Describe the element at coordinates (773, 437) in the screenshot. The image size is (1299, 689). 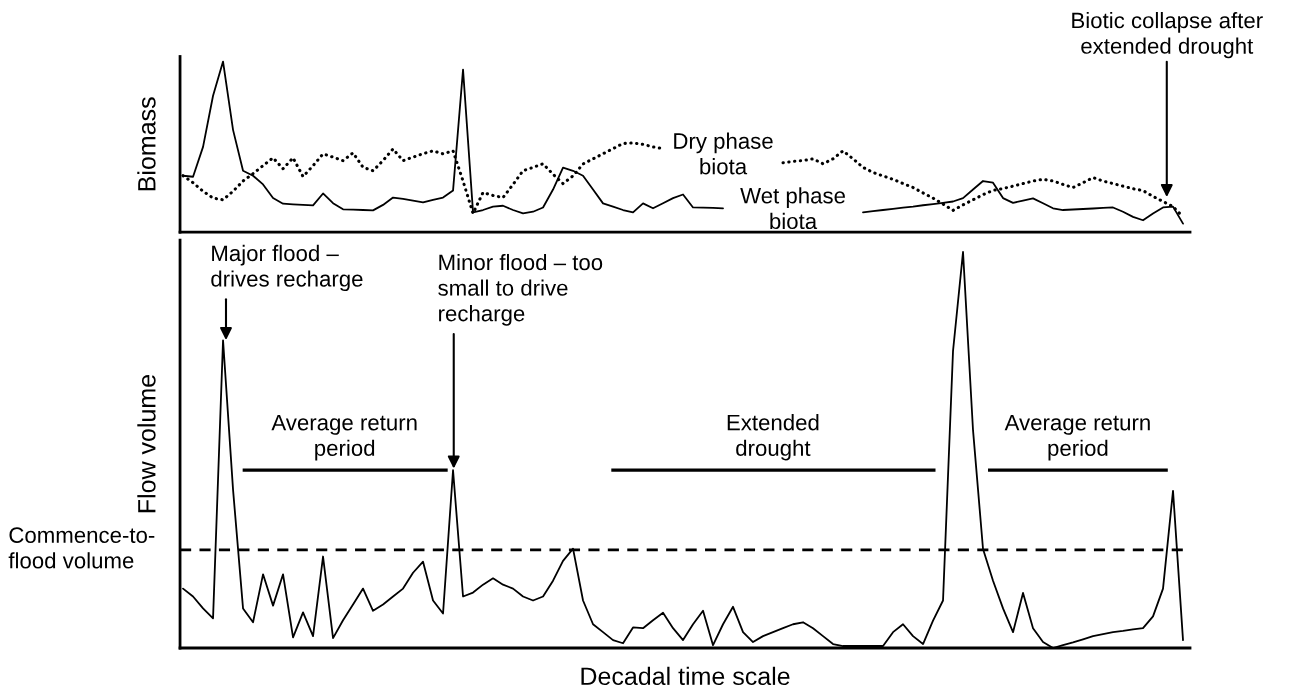
I see `annotation: Extended drought` at that location.